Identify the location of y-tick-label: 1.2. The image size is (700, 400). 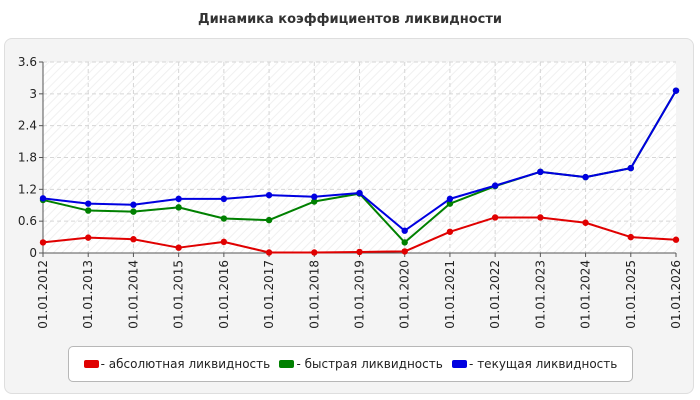
(27, 189).